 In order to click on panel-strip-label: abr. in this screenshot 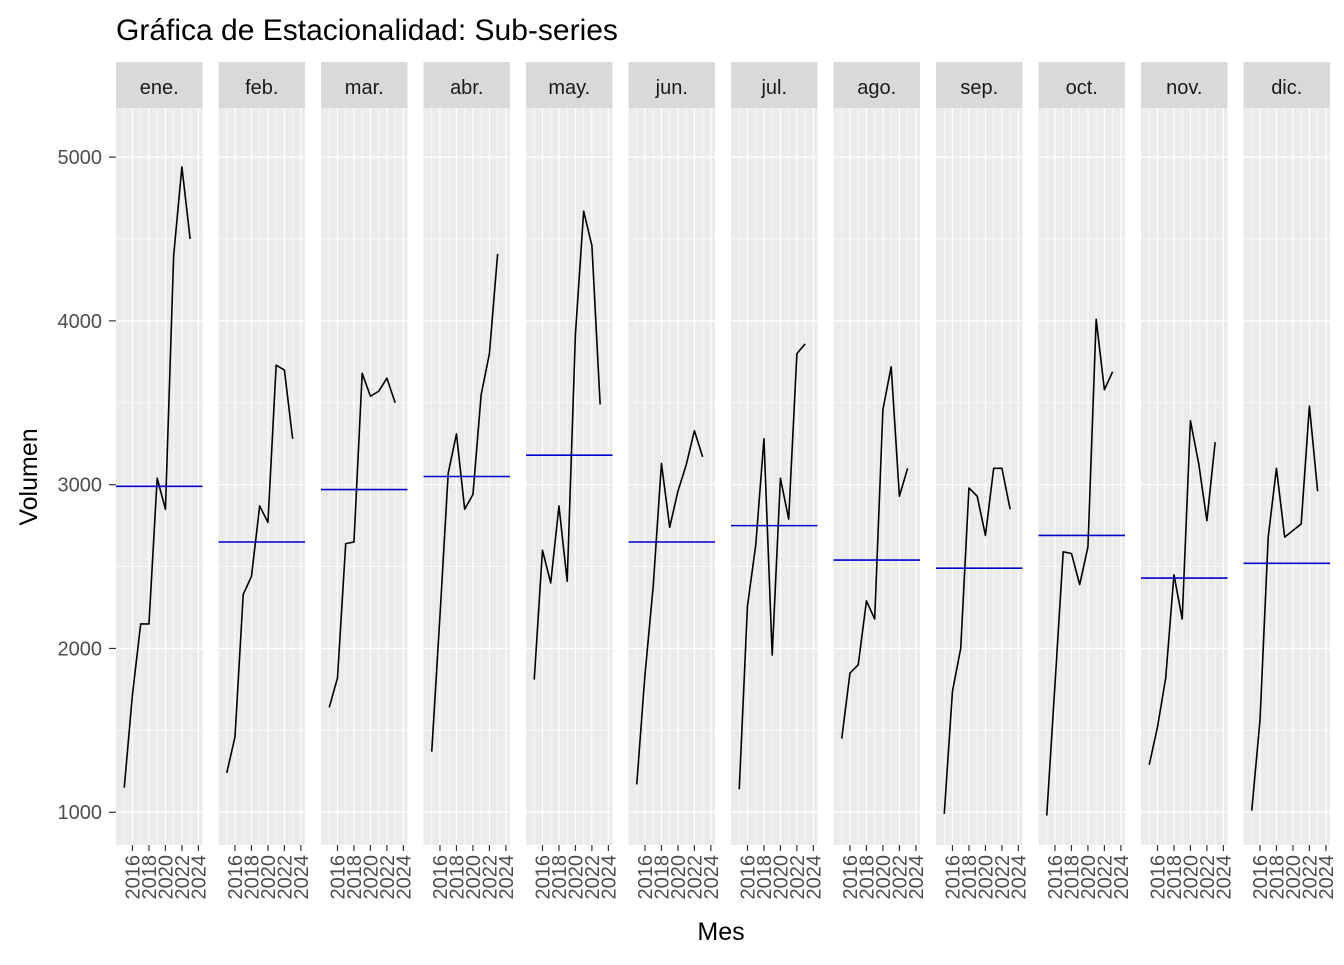, I will do `click(466, 88)`.